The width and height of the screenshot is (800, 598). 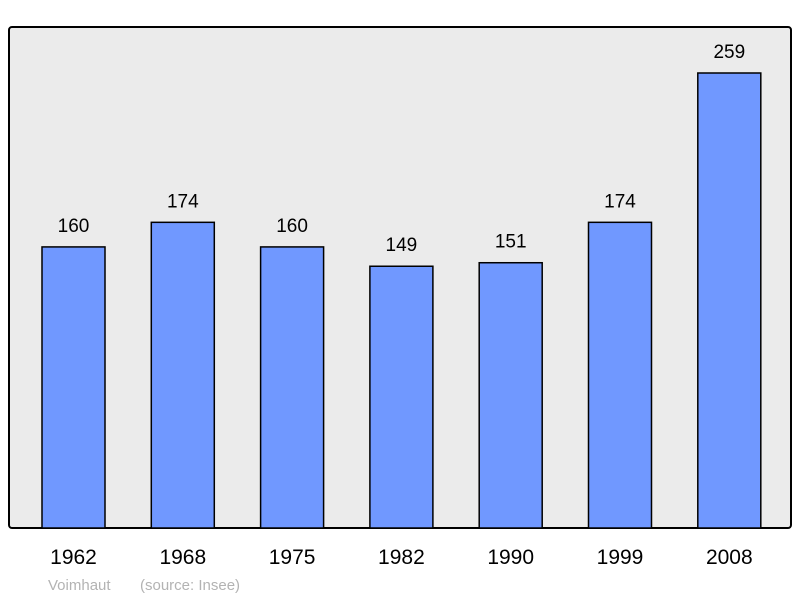 I want to click on x-tick-label: 1990, so click(x=510, y=557).